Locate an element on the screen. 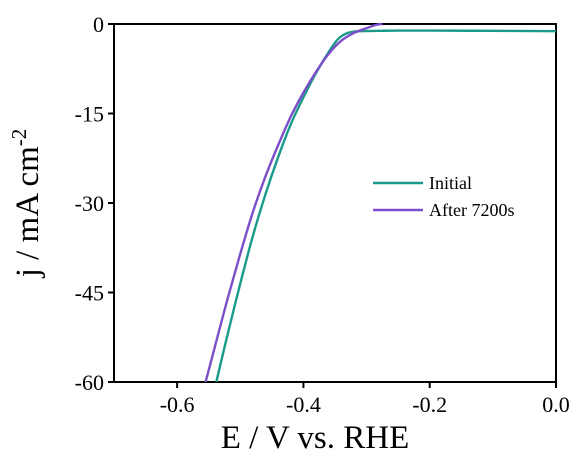 This screenshot has width=576, height=453. y-tick-label: -45 is located at coordinates (89, 293).